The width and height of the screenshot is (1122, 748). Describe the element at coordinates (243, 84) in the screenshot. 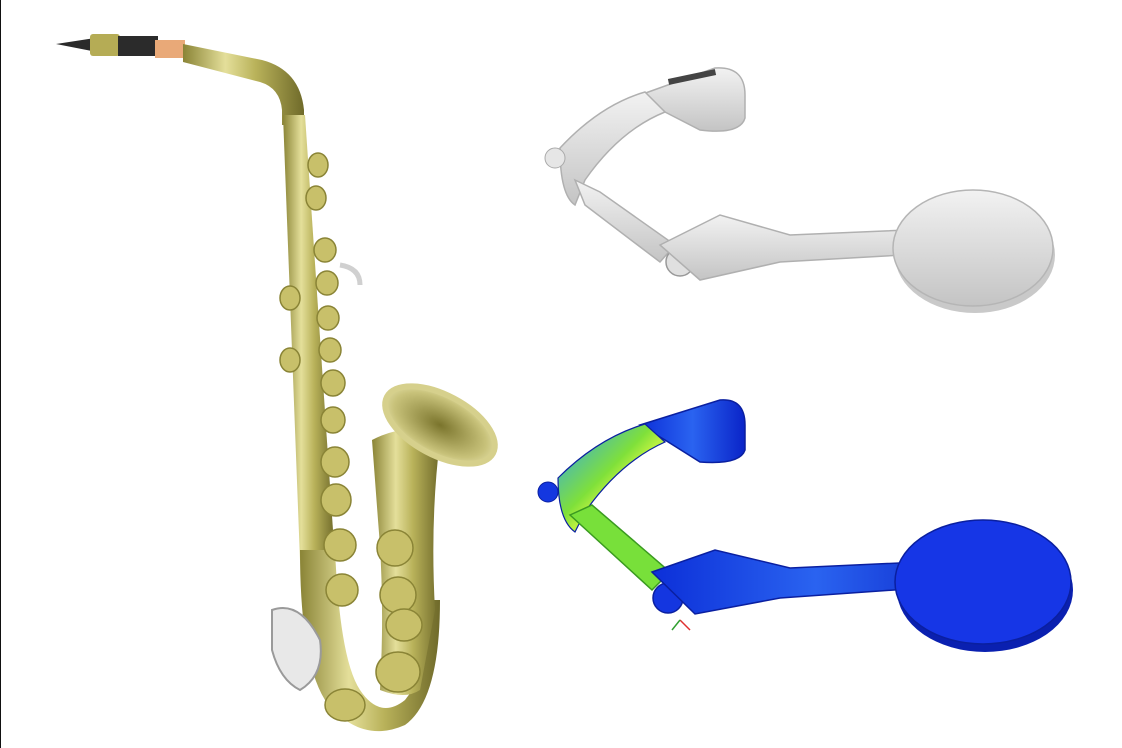

I see `neck` at that location.